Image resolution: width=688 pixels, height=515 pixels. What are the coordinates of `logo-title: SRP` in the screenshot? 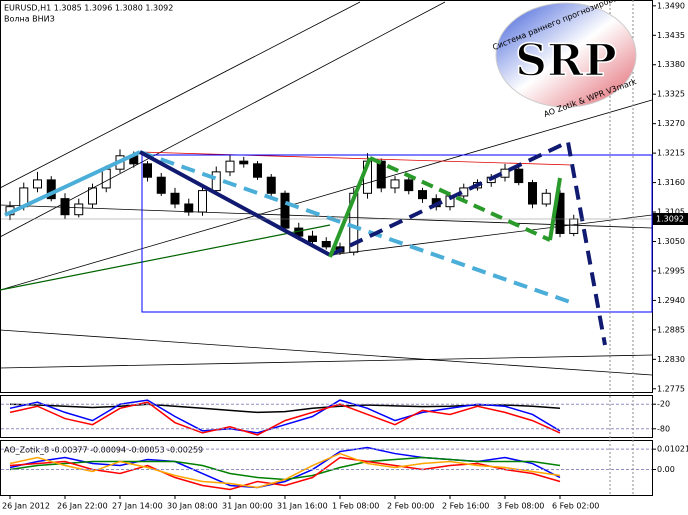 It's located at (565, 61).